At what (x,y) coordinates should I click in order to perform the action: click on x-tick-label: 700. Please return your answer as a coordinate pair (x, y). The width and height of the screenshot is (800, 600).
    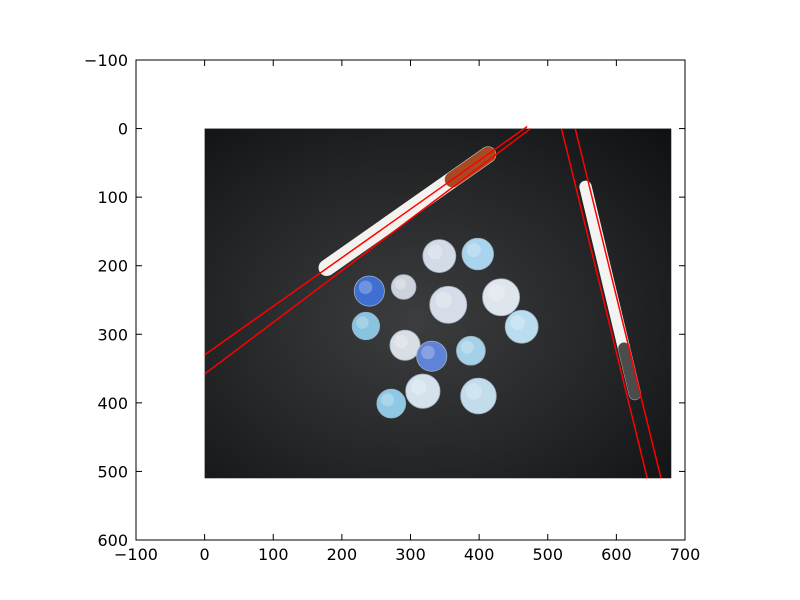
    Looking at the image, I should click on (685, 554).